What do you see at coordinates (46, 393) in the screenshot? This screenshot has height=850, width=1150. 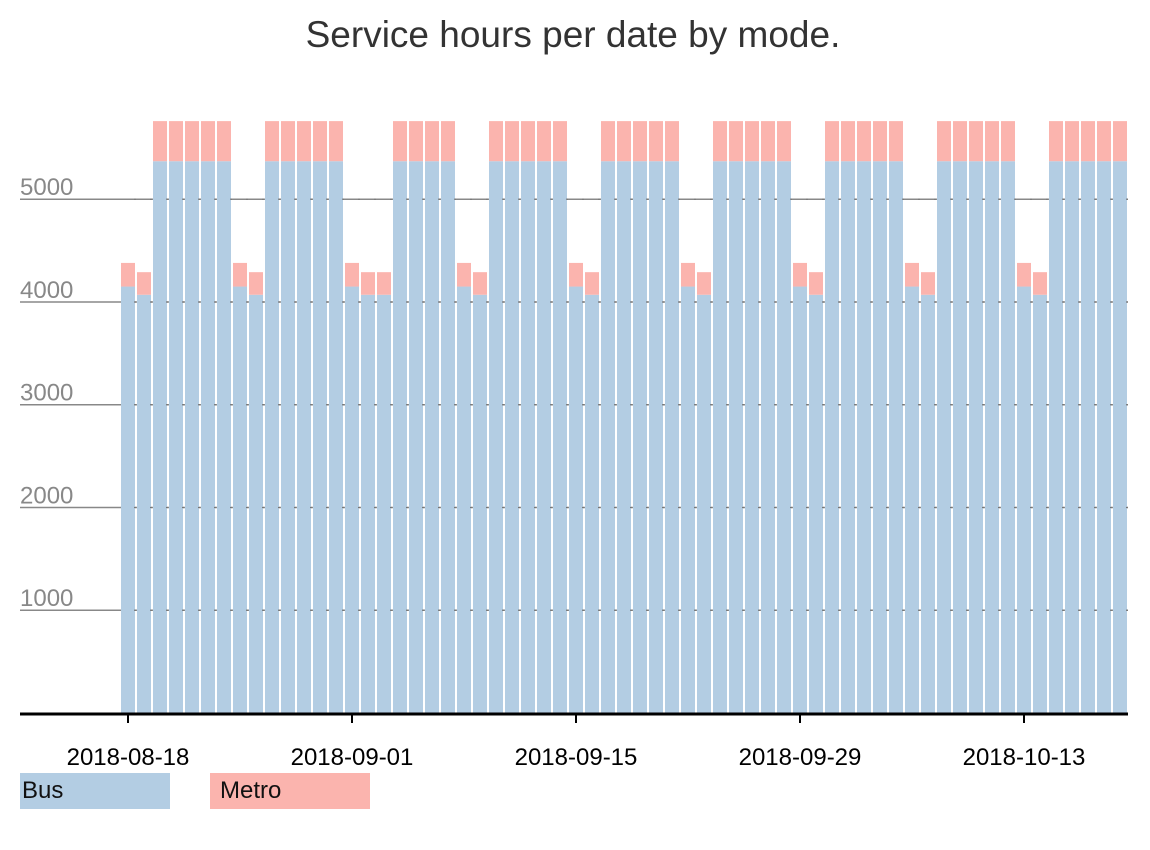 I see `y-tick-label: 3000` at bounding box center [46, 393].